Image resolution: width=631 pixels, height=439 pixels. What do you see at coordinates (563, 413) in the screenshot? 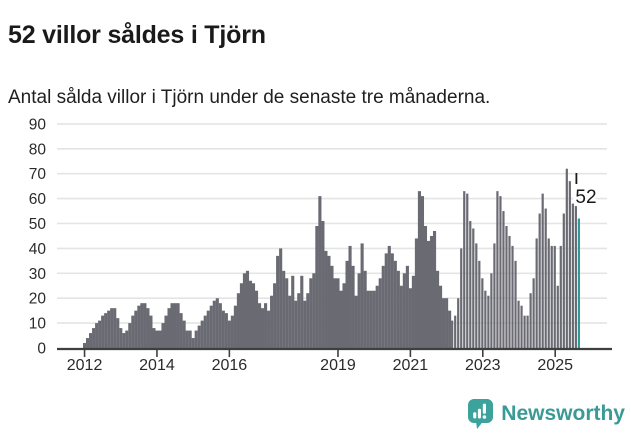
I see `brand-wordmark: Newsworthy` at bounding box center [563, 413].